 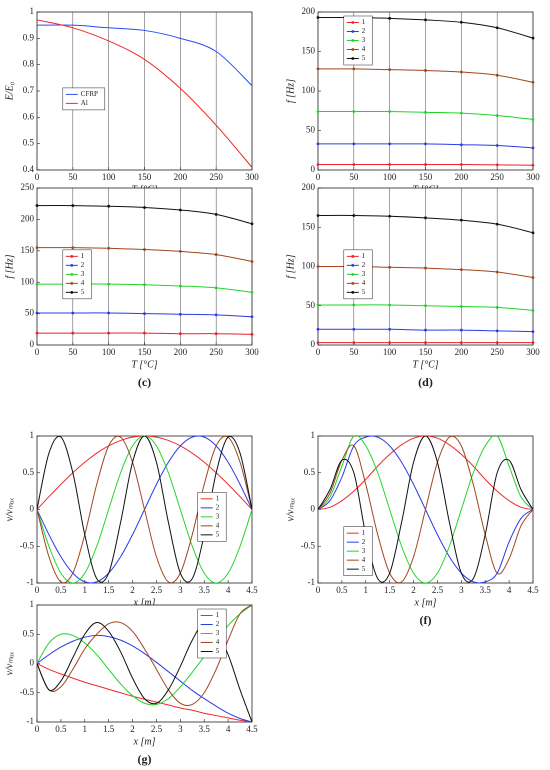 I want to click on x-tick-label: 2.5, so click(x=157, y=729).